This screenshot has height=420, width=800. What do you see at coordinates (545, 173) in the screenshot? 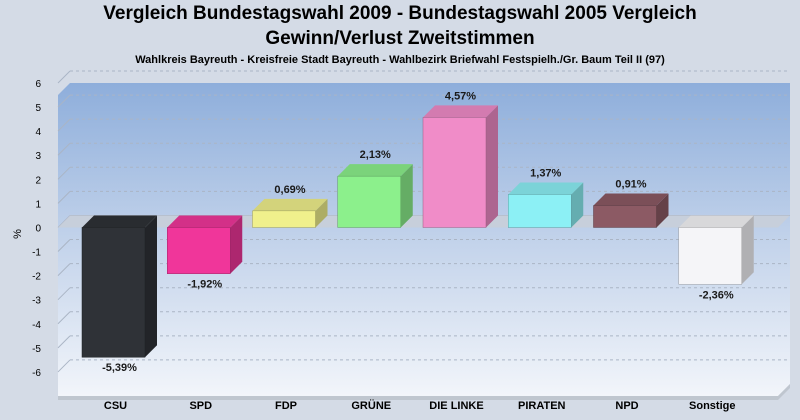
I see `data-label: 1,37%` at bounding box center [545, 173].